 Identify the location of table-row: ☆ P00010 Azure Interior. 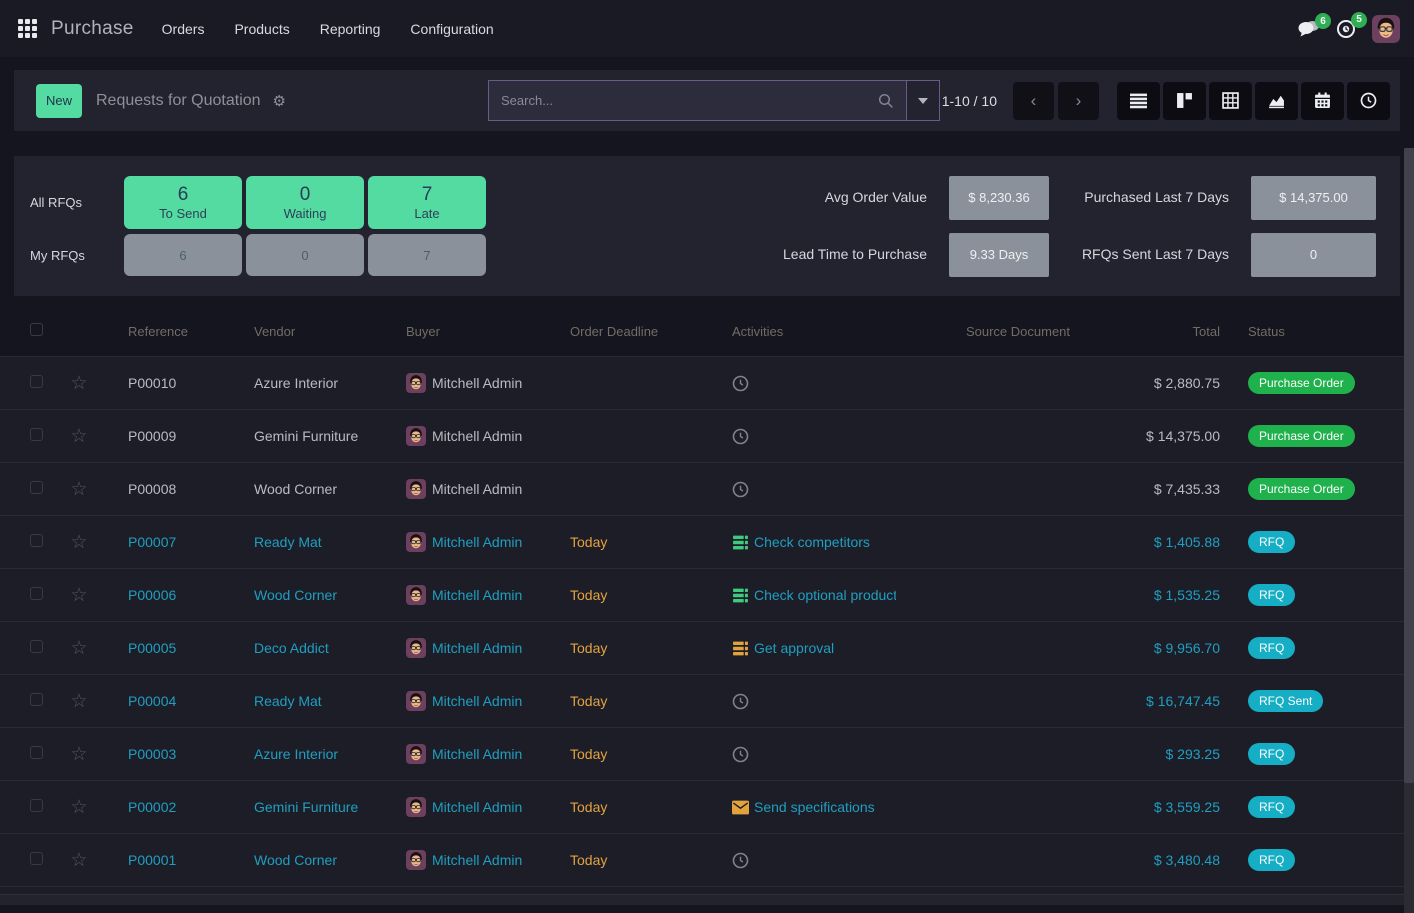
(707, 382).